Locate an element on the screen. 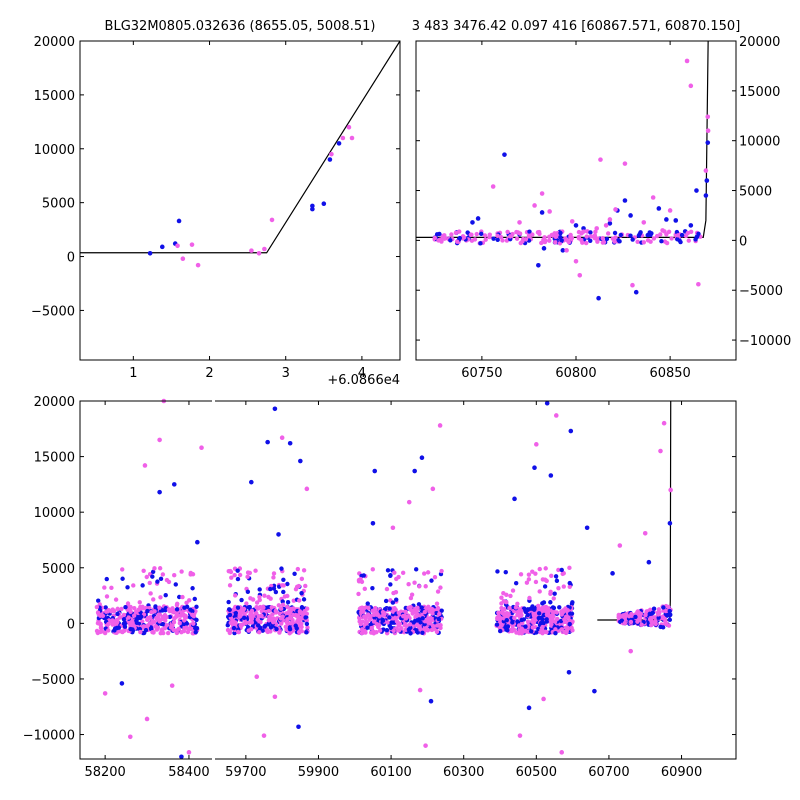 Image resolution: width=800 pixels, height=800 pixels. y-tick-label: 20000 is located at coordinates (54, 42).